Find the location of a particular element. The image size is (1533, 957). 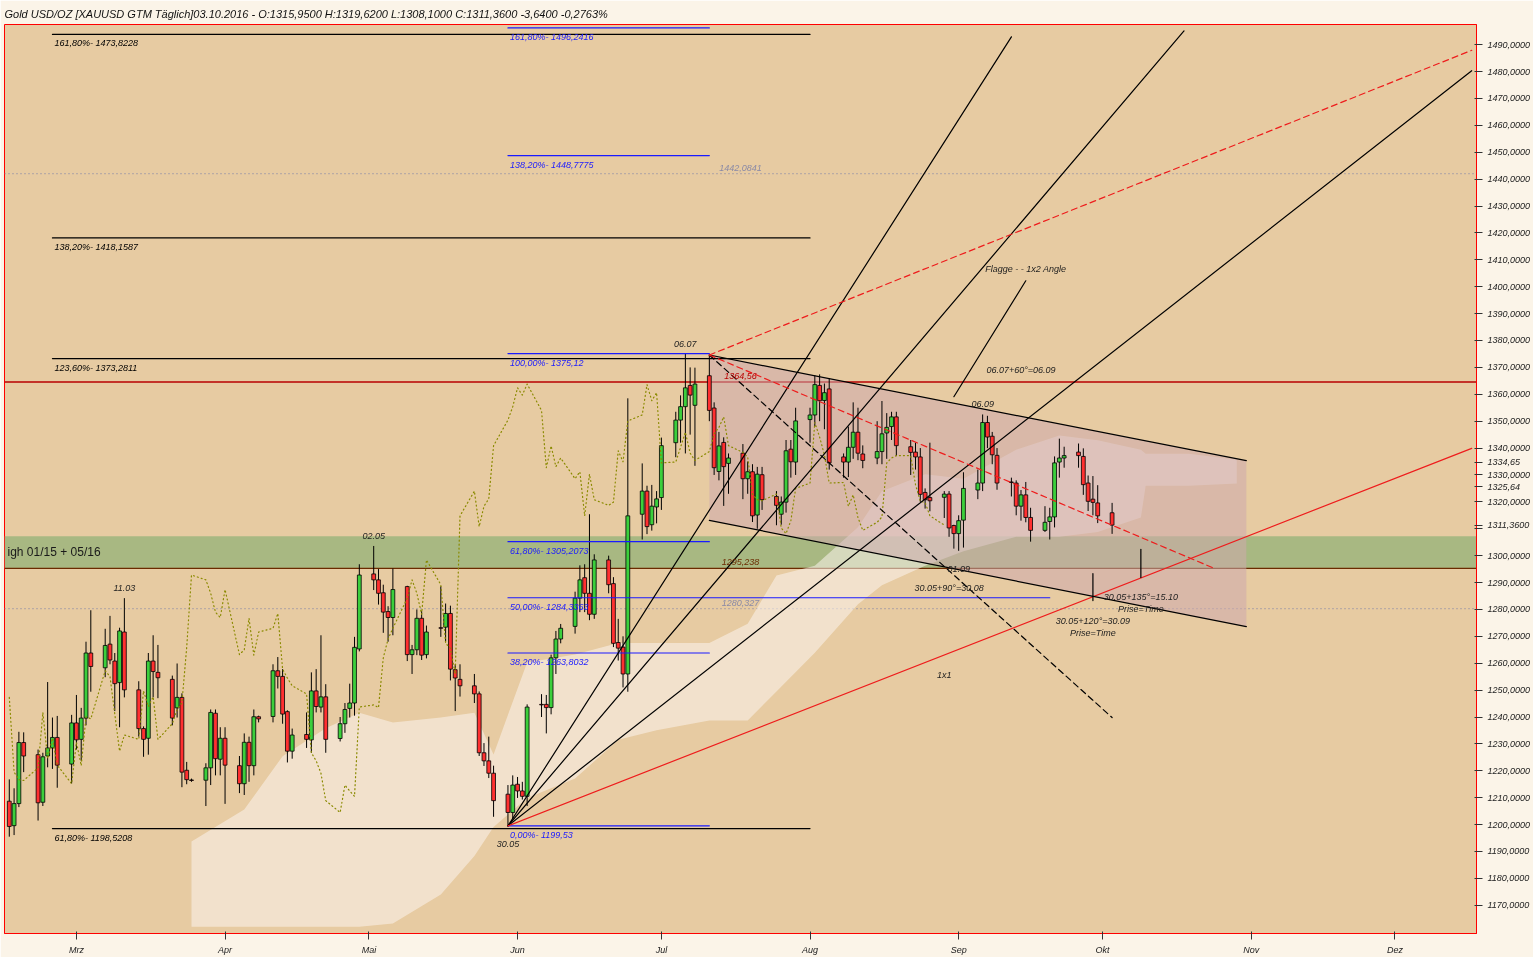

y-tick-label: 1410,0000 is located at coordinates (1509, 259).